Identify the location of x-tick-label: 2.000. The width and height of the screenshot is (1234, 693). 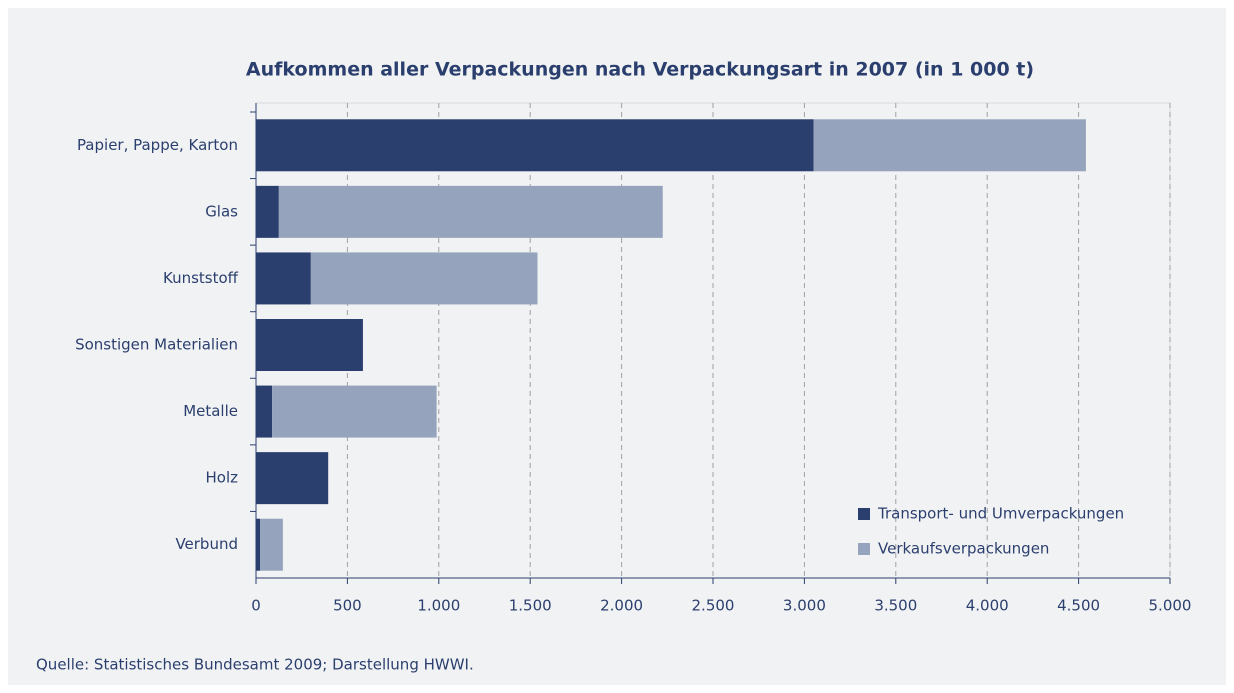
(621, 606).